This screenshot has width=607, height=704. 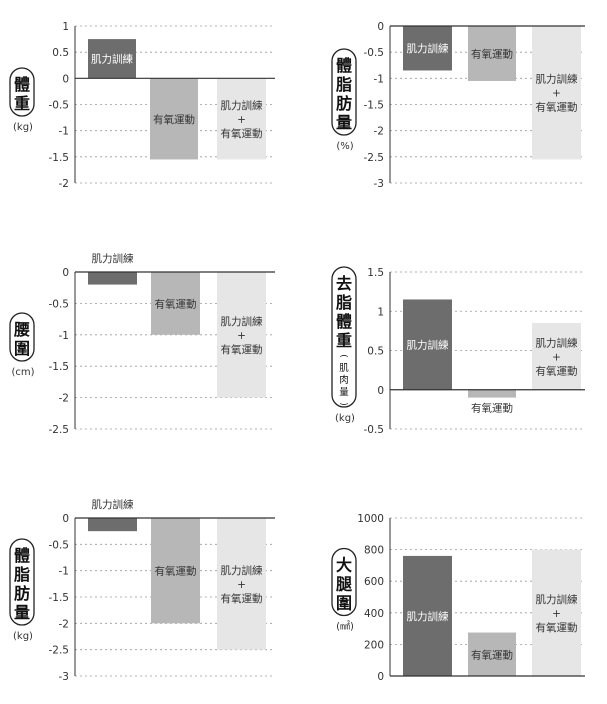 I want to click on y-tick-label: 800, so click(x=374, y=551).